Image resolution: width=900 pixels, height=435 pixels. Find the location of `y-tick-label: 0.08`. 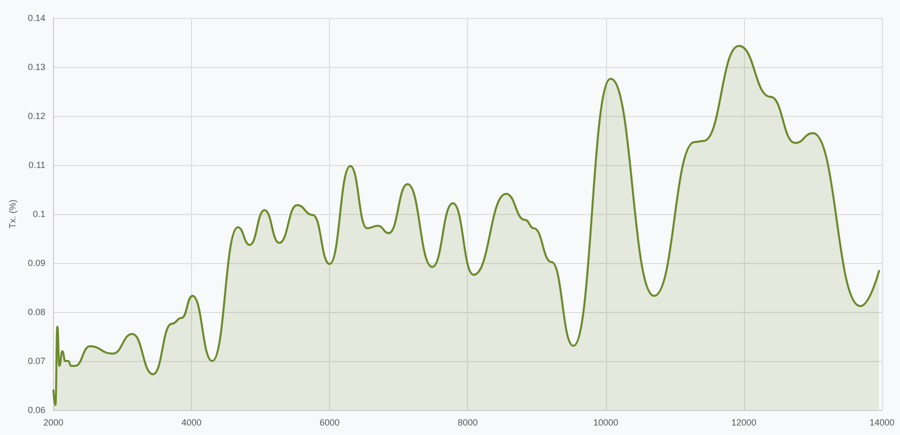

y-tick-label: 0.08 is located at coordinates (37, 312).